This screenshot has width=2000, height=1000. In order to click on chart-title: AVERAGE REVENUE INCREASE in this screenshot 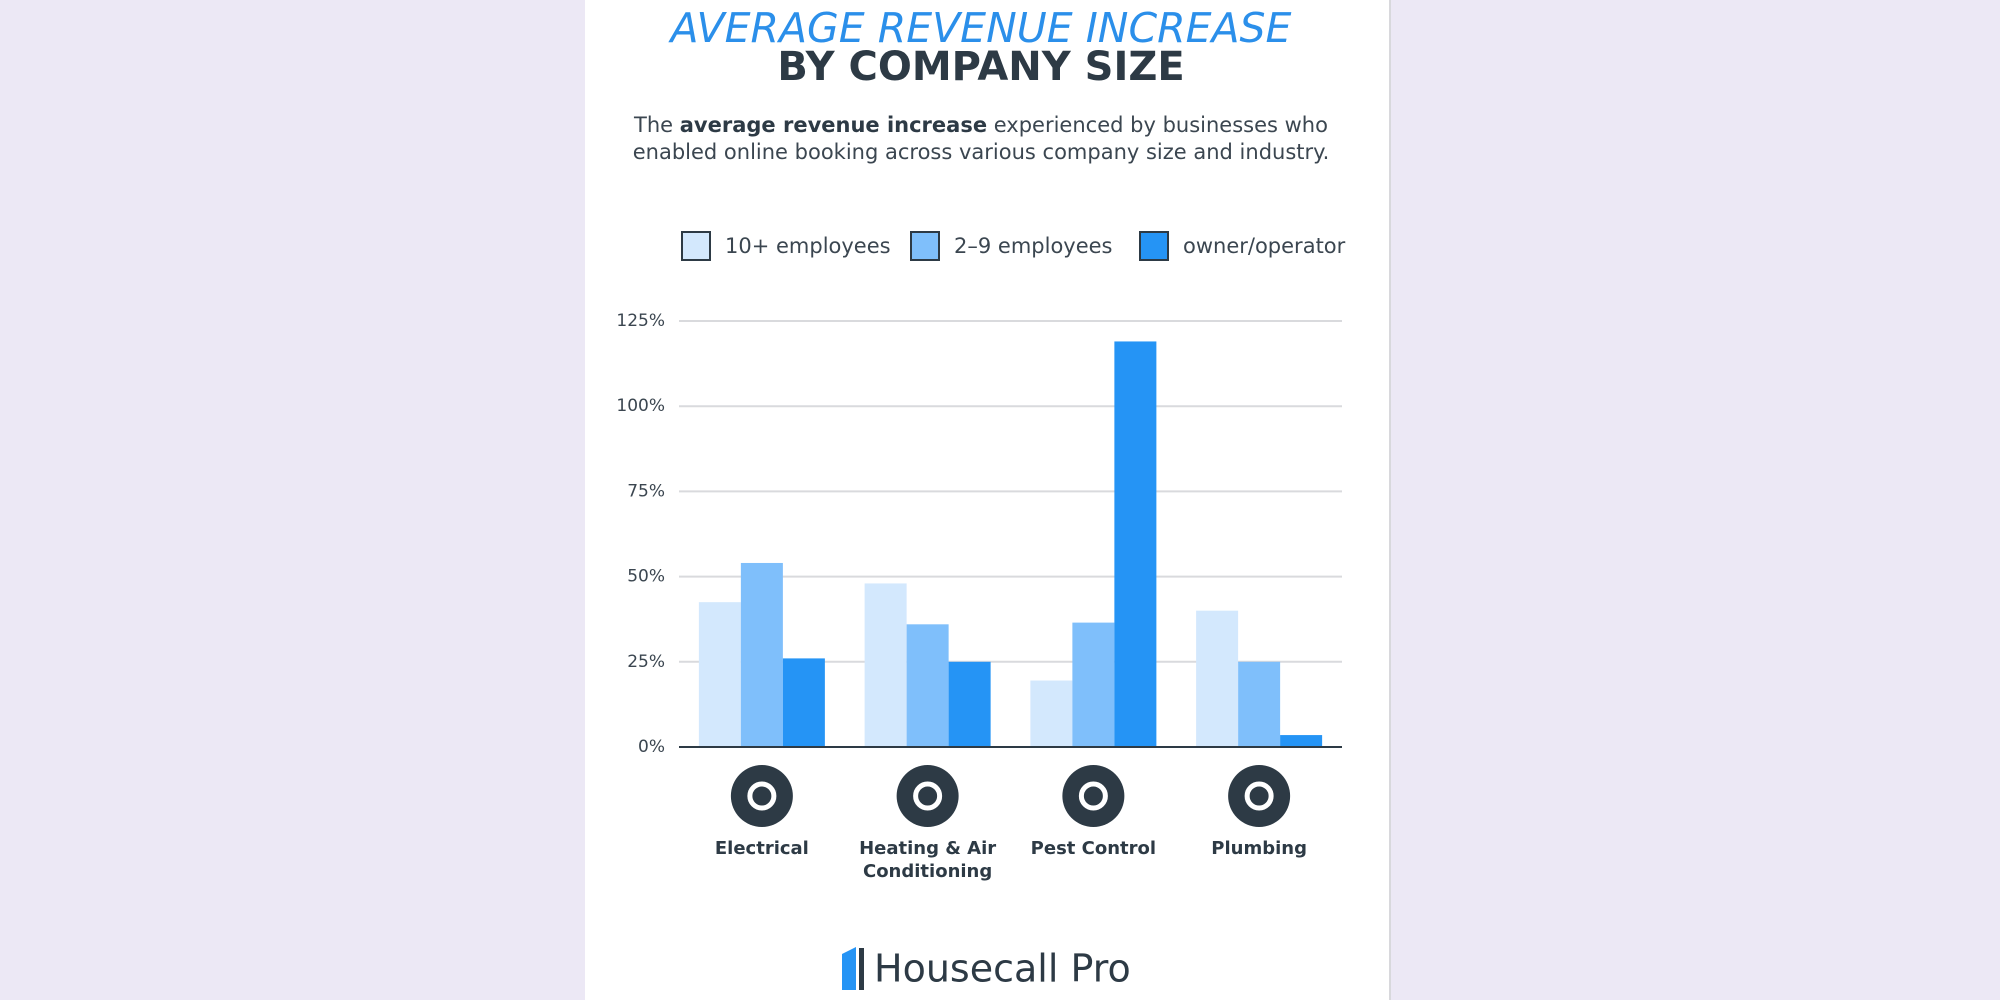, I will do `click(980, 28)`.